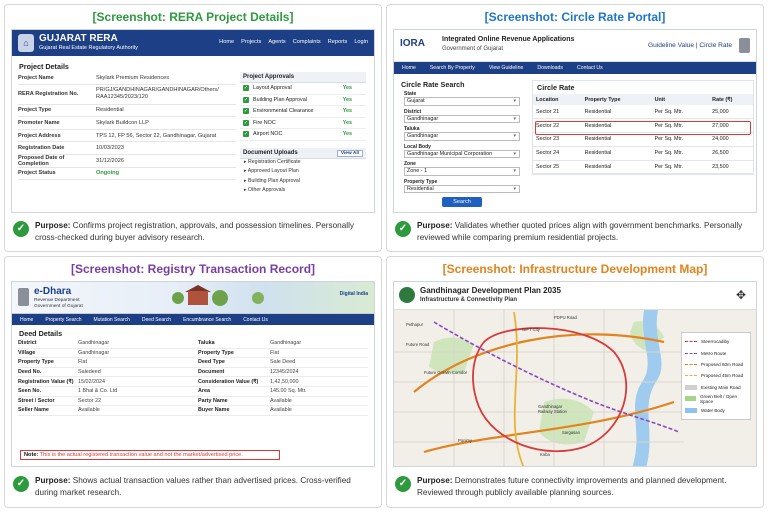 This screenshot has width=768, height=512. What do you see at coordinates (643, 128) in the screenshot?
I see `highlight-box` at bounding box center [643, 128].